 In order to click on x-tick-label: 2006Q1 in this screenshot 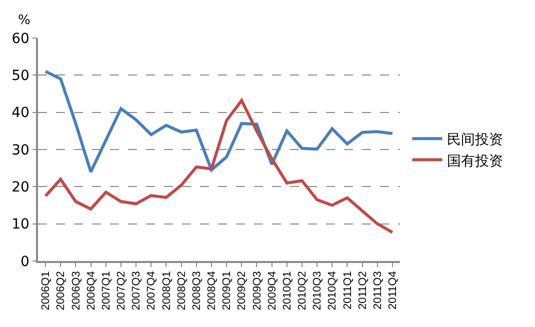, I will do `click(46, 290)`.